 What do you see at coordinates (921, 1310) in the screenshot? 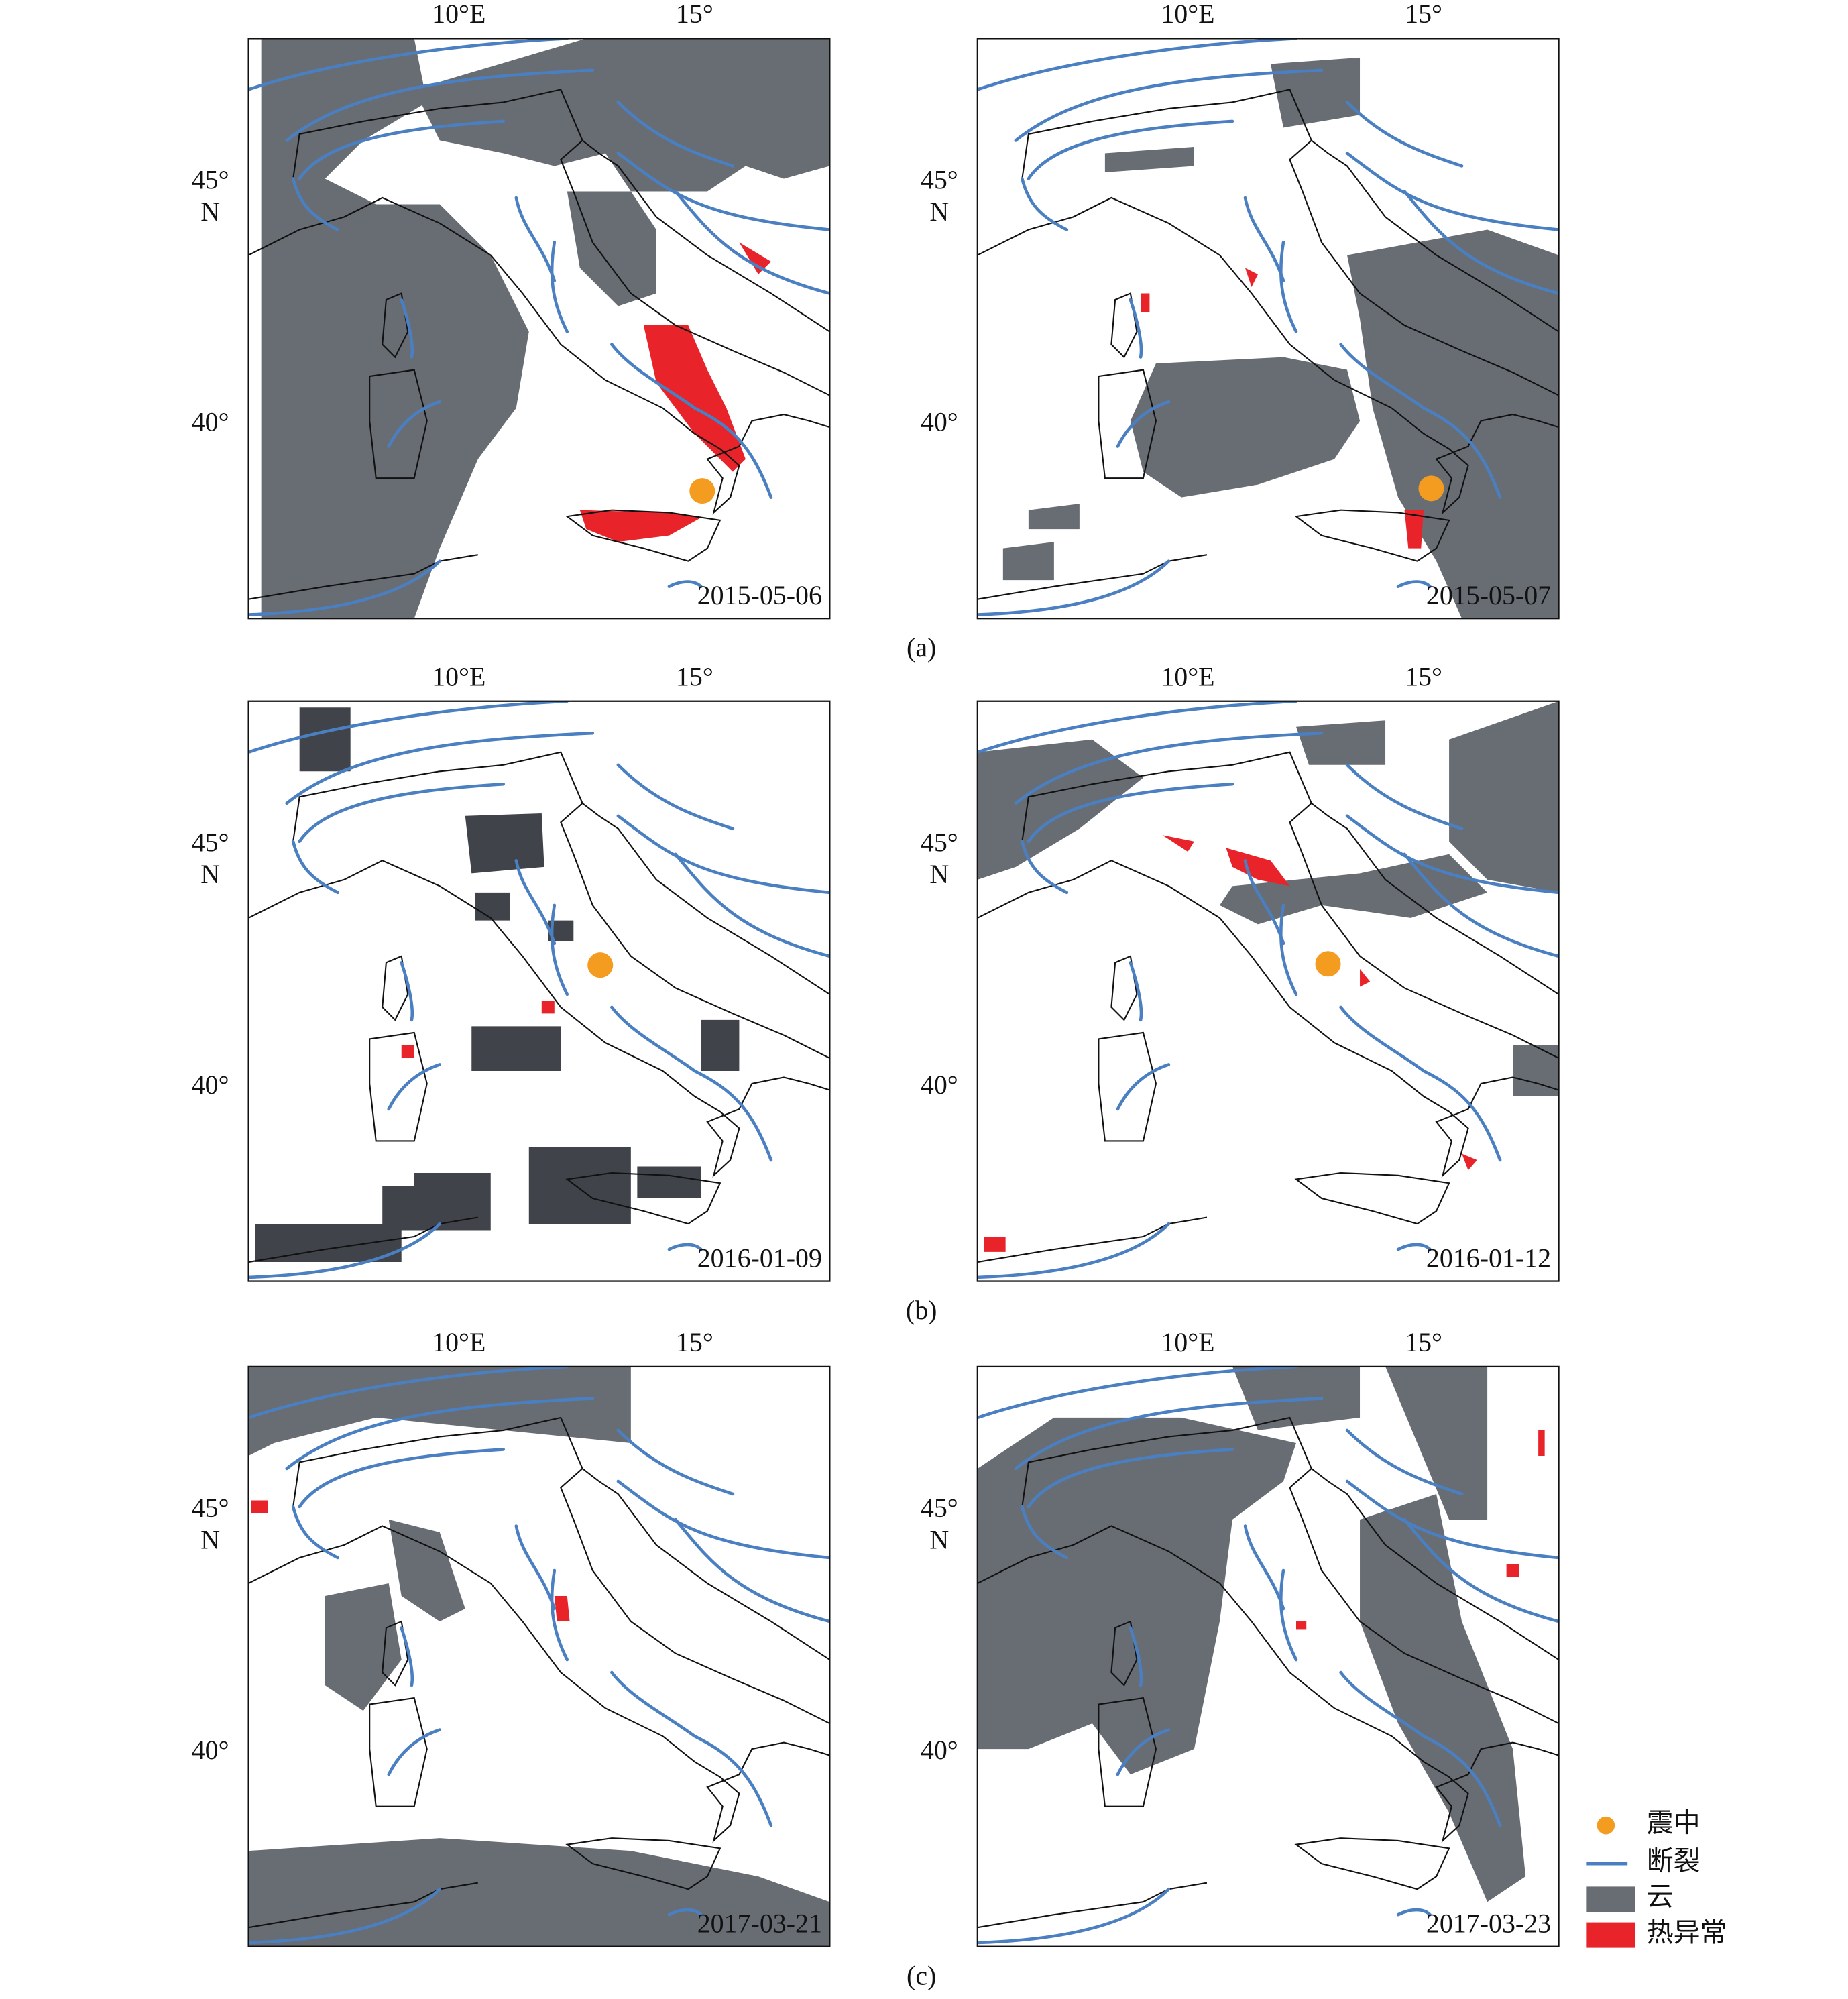
I see `panel-label: (b)` at bounding box center [921, 1310].